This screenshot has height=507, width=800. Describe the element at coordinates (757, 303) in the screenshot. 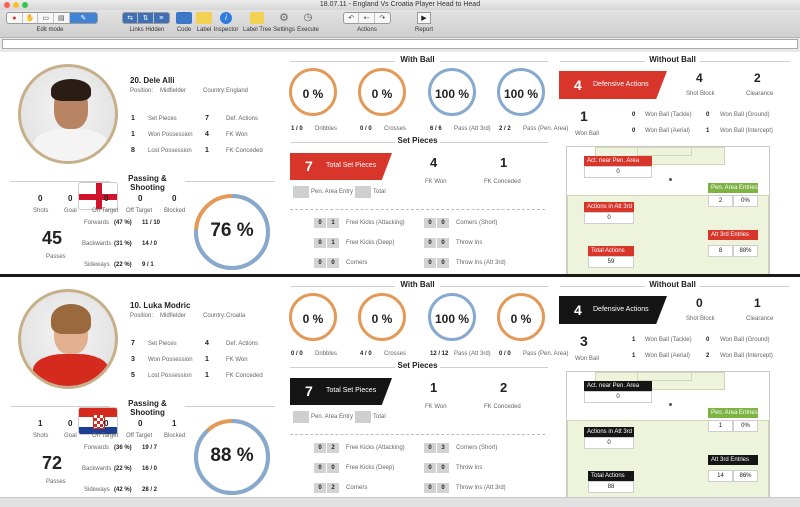

I see `clearance-value: 1` at that location.